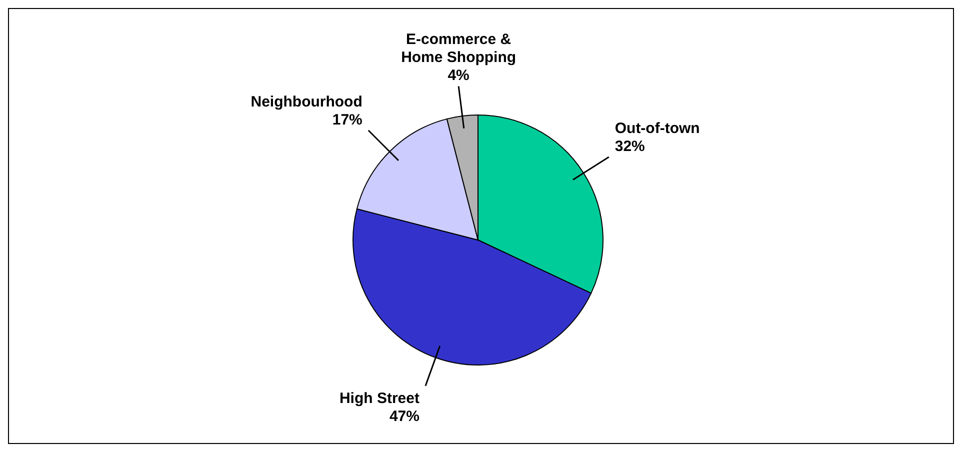  What do you see at coordinates (404, 416) in the screenshot?
I see `data-label: 47%` at bounding box center [404, 416].